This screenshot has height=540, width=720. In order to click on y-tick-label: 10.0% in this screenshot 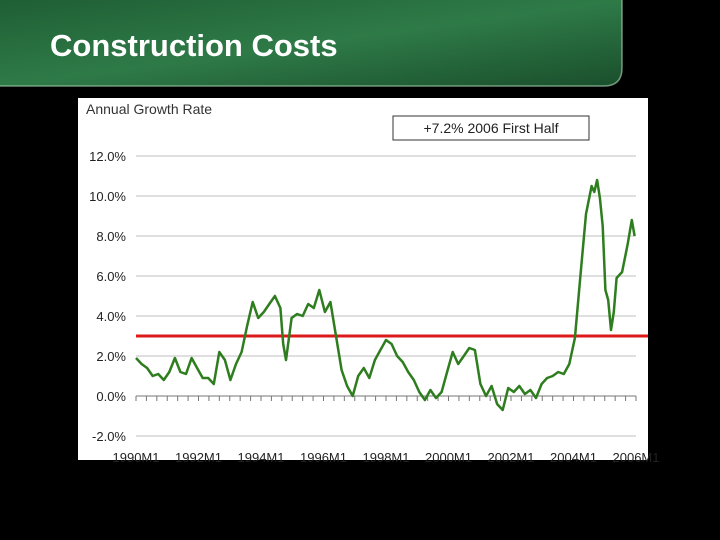, I will do `click(107, 196)`.